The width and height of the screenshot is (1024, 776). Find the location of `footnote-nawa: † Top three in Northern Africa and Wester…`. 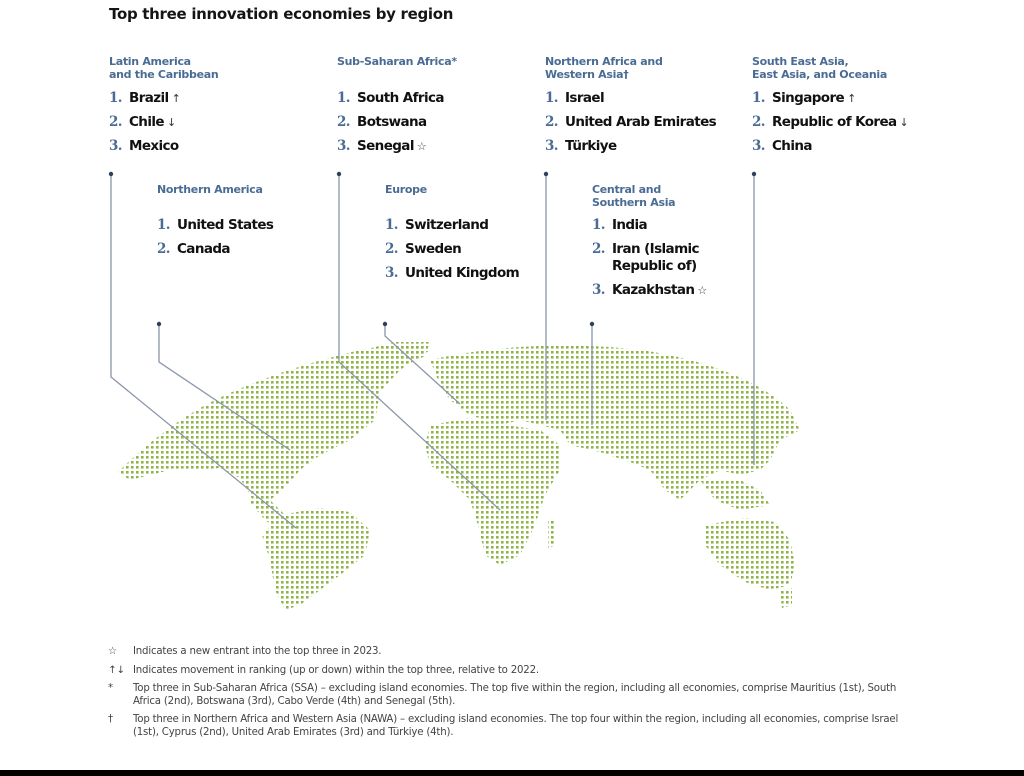

footnote-nawa: † Top three in Northern Africa and Wester… is located at coordinates (503, 726).